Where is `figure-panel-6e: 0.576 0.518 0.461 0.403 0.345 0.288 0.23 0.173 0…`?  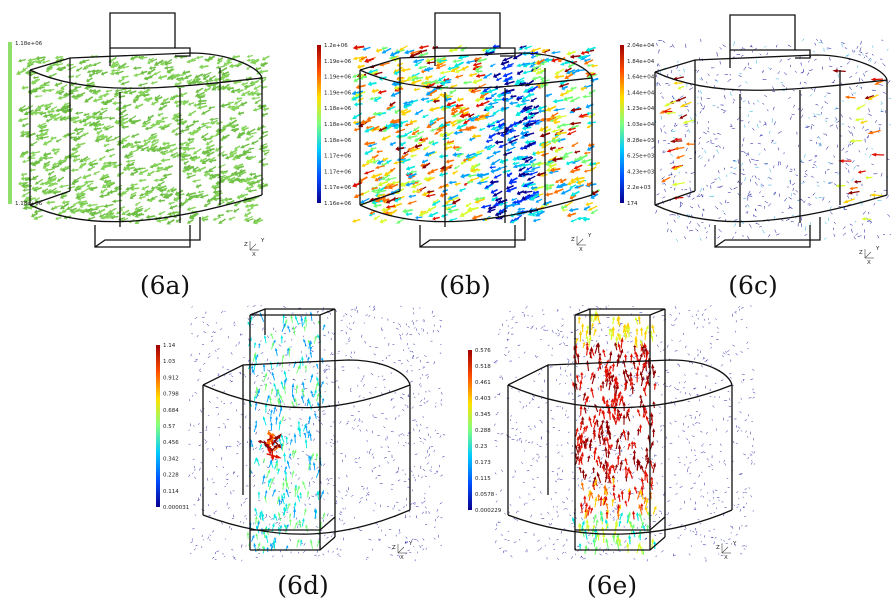 figure-panel-6e: 0.576 0.518 0.461 0.403 0.345 0.288 0.23 0.173 0… is located at coordinates (610, 435).